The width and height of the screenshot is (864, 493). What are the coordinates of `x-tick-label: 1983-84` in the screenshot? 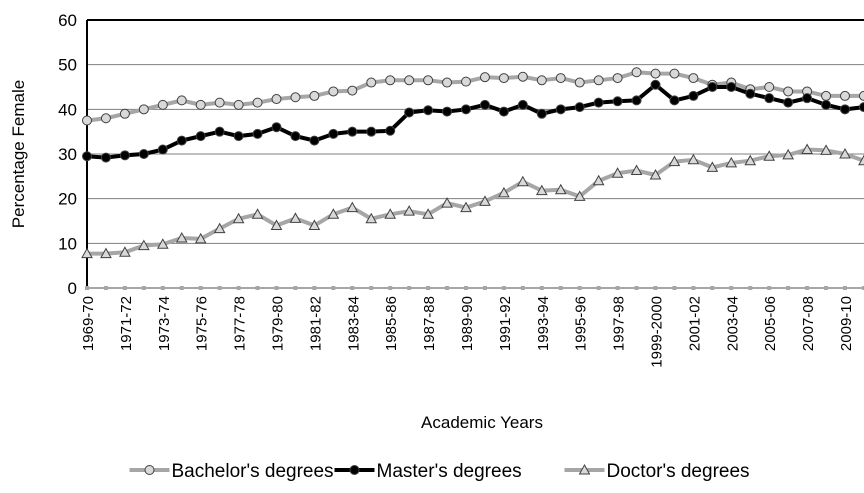 It's located at (353, 323).